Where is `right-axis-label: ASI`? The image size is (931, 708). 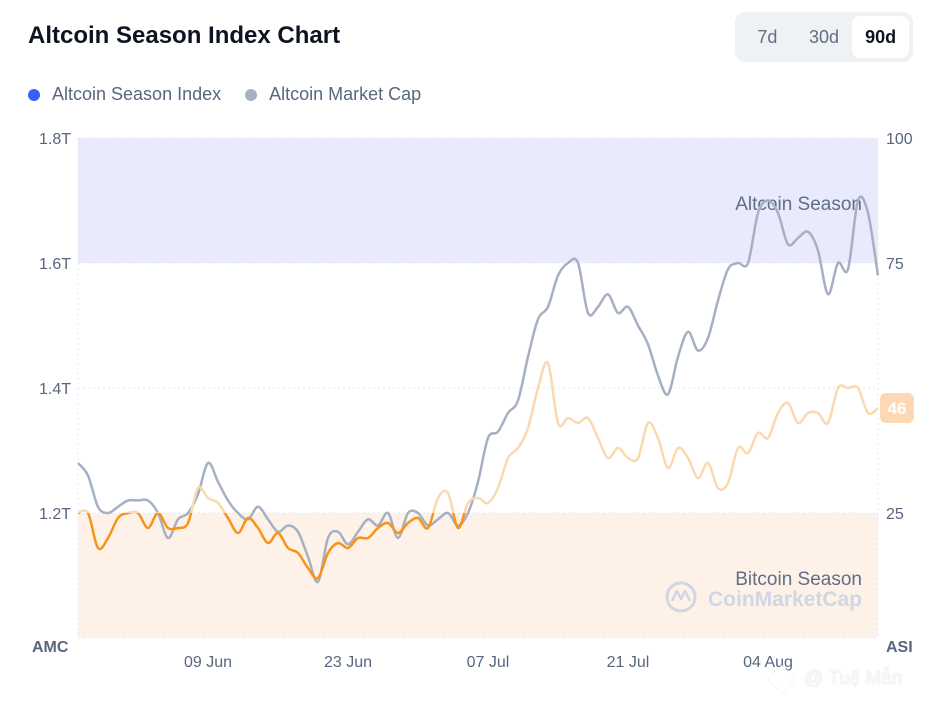 right-axis-label: ASI is located at coordinates (899, 647).